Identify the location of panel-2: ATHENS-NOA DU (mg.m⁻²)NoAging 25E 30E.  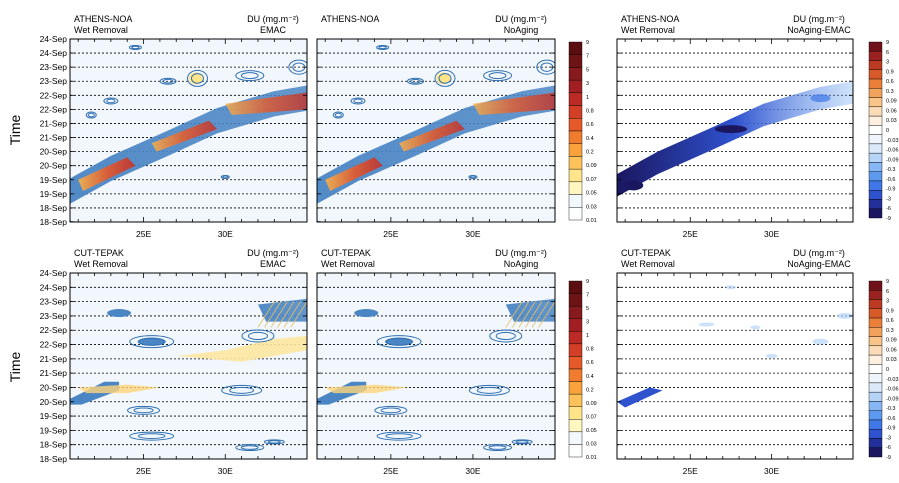
(436, 126).